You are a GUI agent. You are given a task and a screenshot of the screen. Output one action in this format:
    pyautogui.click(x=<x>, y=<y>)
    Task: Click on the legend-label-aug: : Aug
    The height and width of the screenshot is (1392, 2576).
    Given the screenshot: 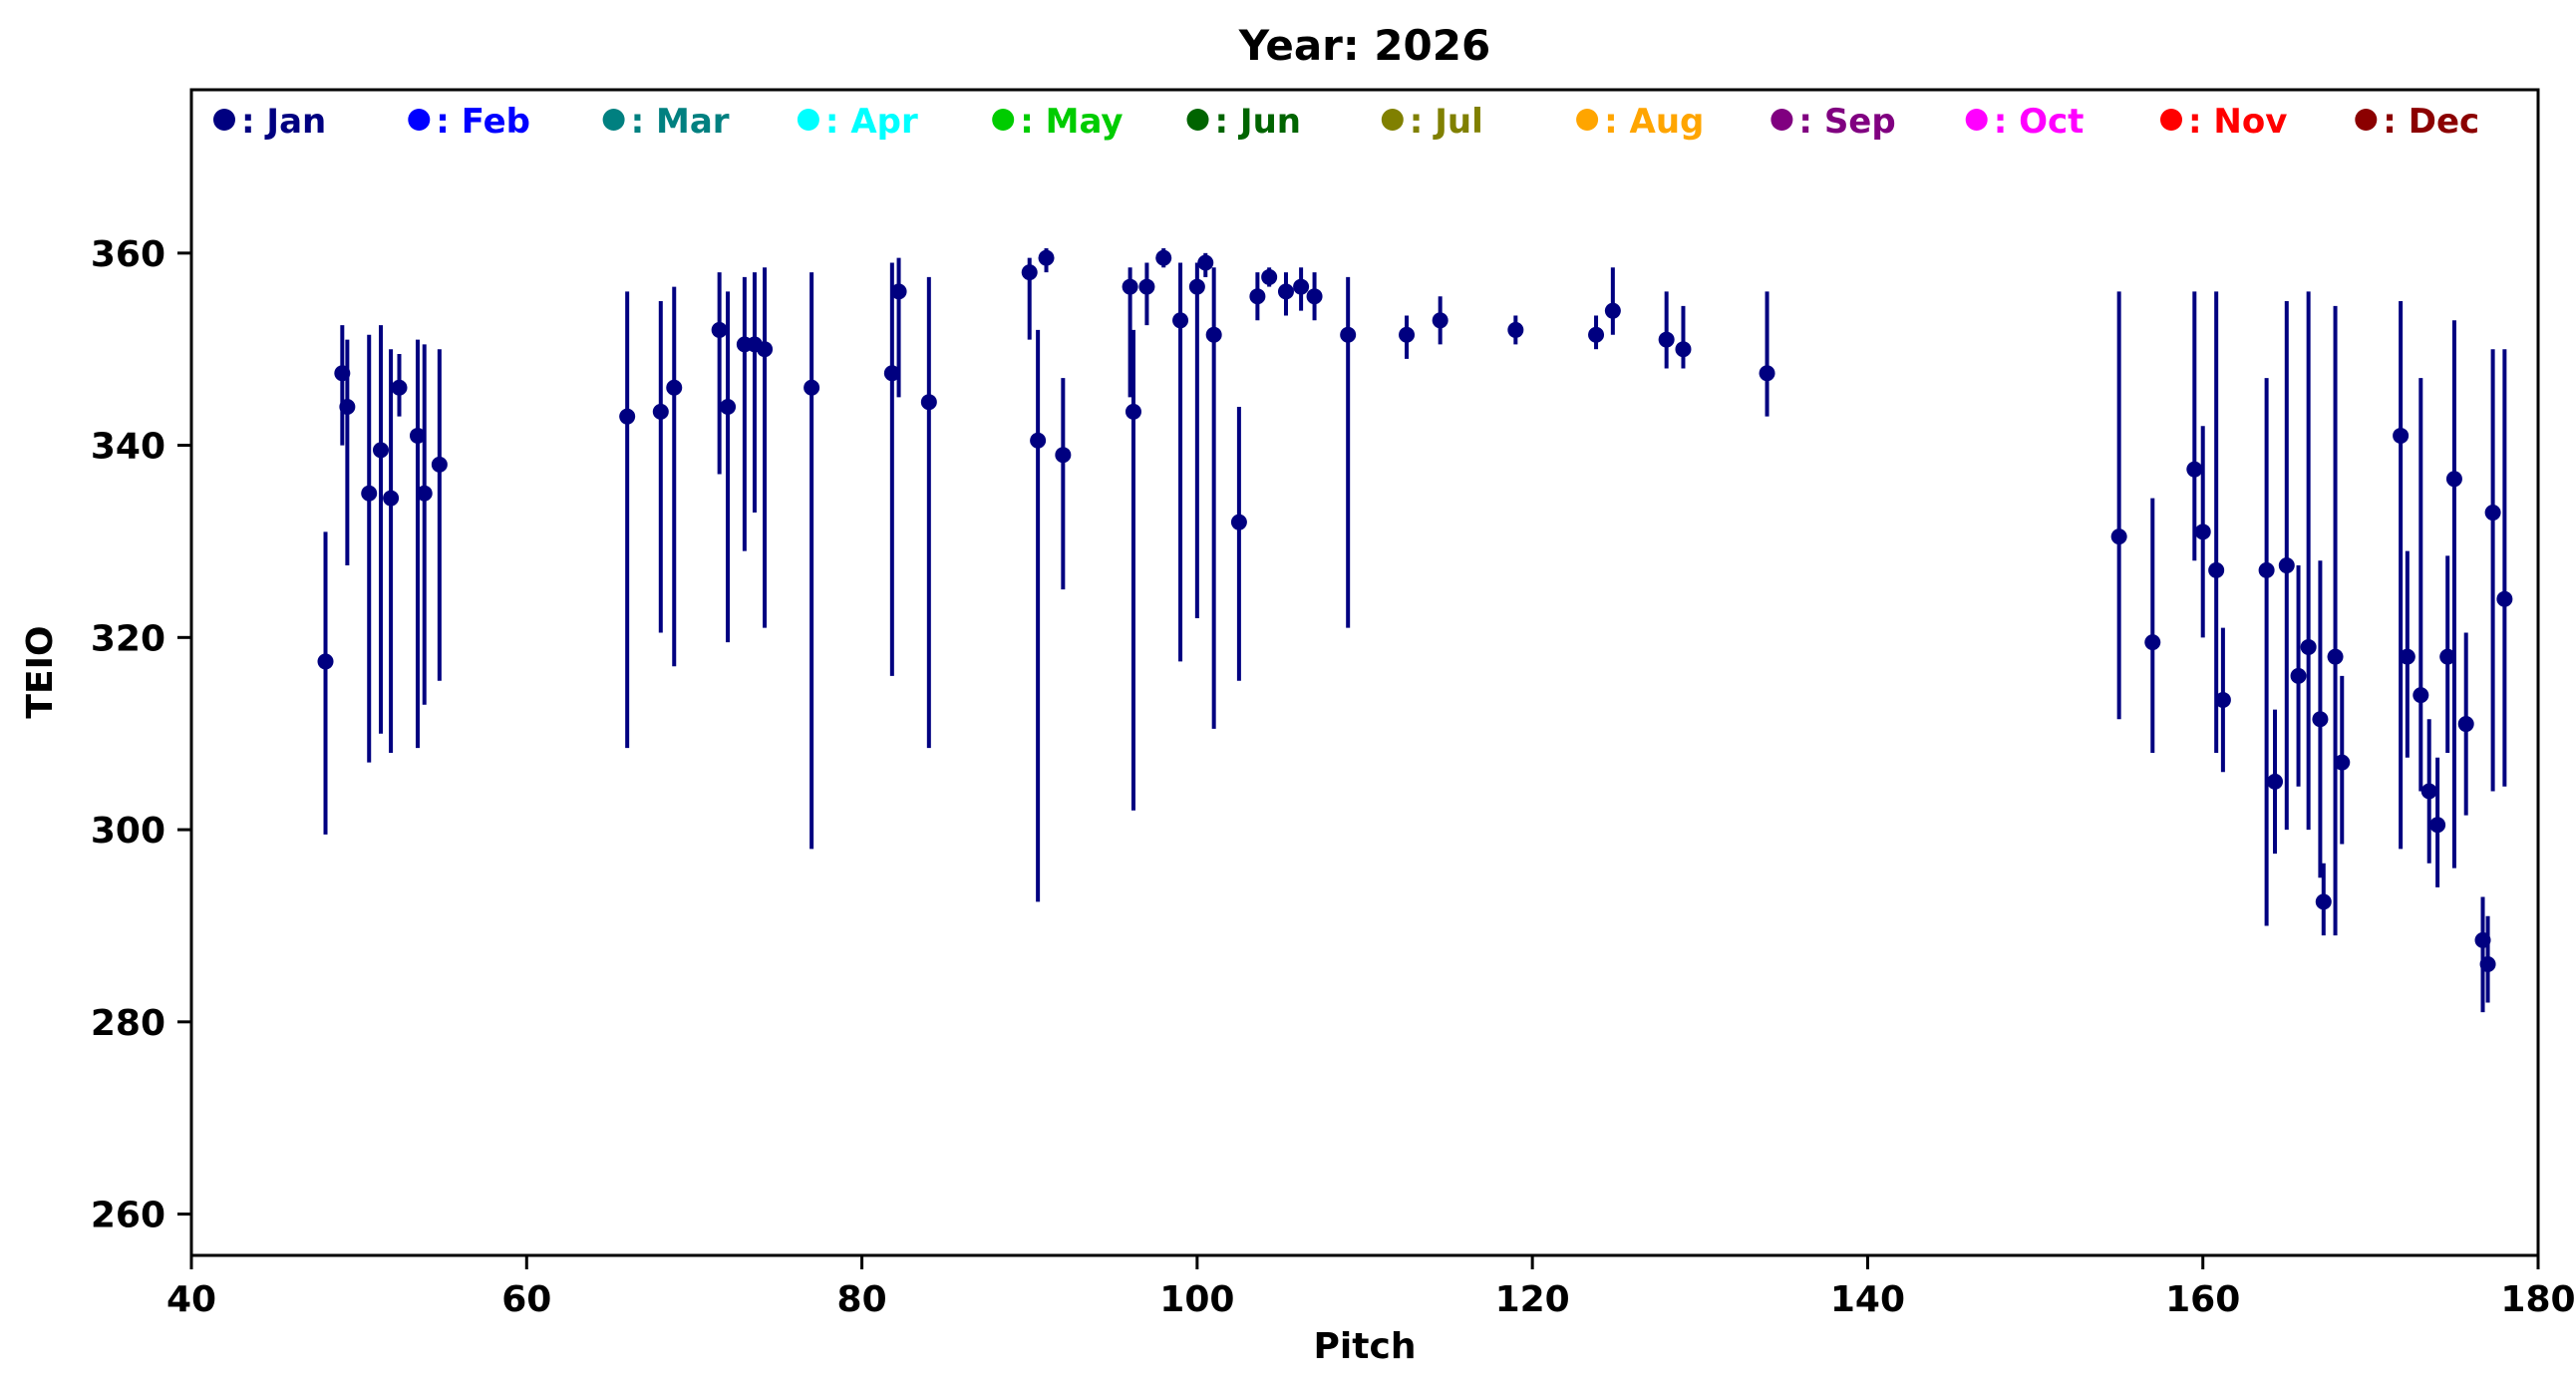 What is the action you would take?
    pyautogui.click(x=1654, y=122)
    